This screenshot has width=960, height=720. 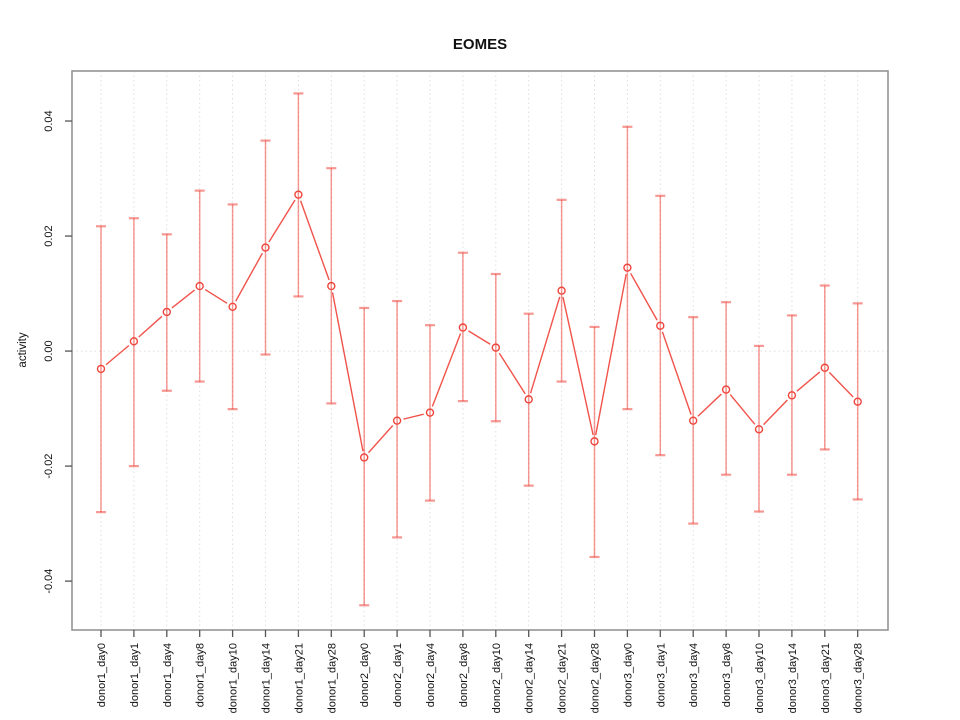 I want to click on y-tick-label: -0.02, so click(x=49, y=466).